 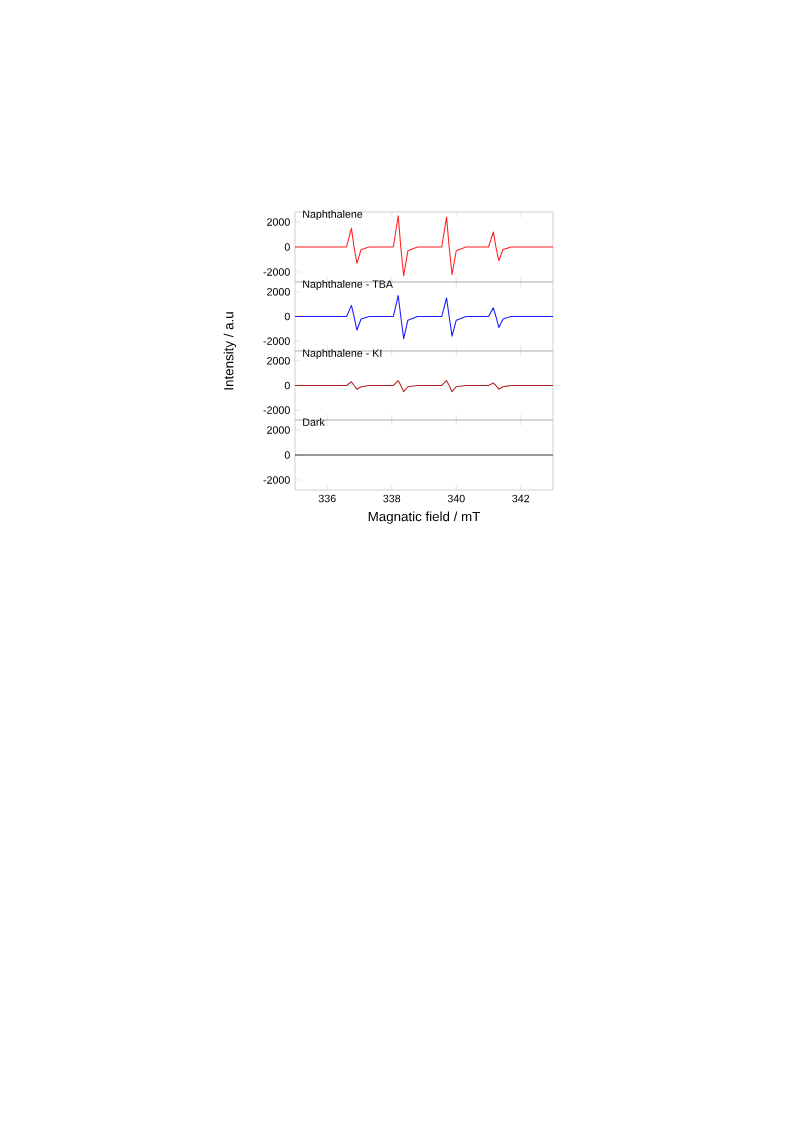 I want to click on x-tick-label: 338, so click(x=392, y=498).